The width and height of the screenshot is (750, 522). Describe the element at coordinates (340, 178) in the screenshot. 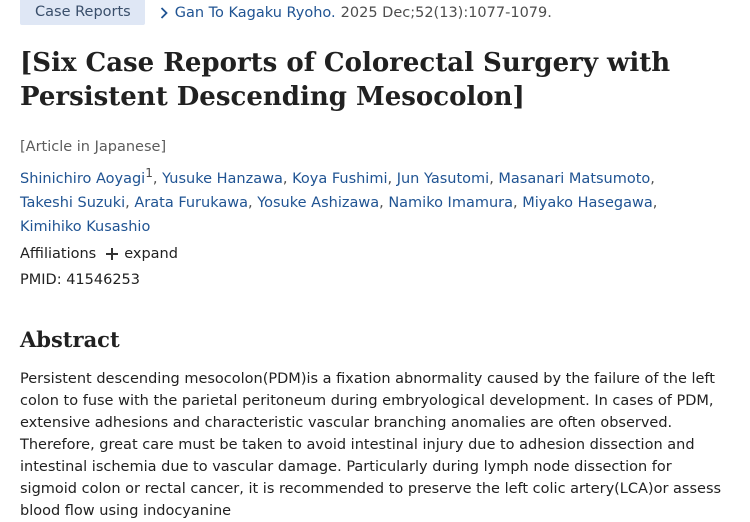

I see `author-link: Koya Fushimi` at that location.